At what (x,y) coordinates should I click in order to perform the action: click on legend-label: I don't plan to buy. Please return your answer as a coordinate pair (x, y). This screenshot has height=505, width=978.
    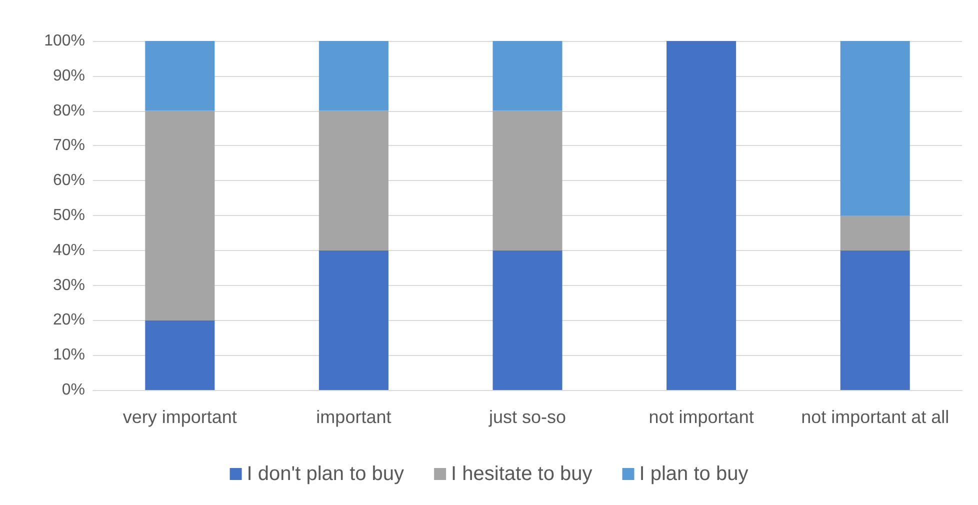
    Looking at the image, I should click on (325, 474).